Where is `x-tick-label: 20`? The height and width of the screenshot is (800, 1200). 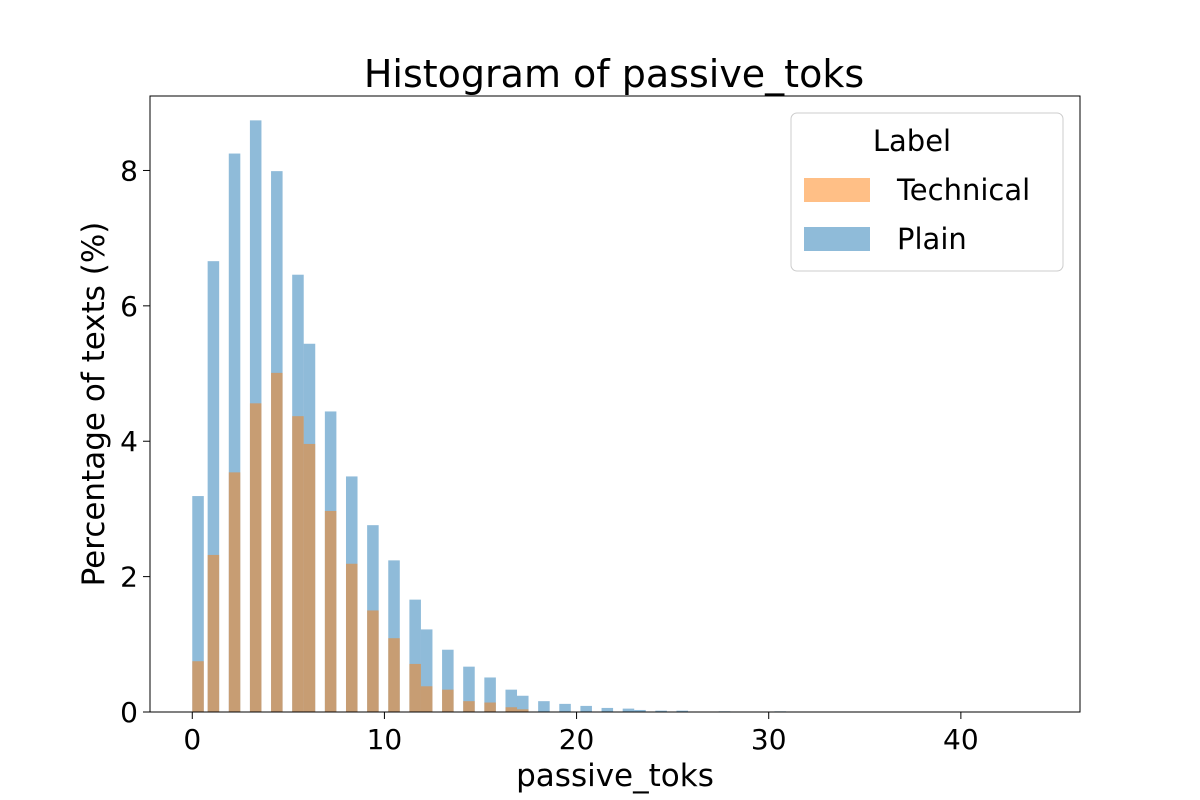 x-tick-label: 20 is located at coordinates (577, 739).